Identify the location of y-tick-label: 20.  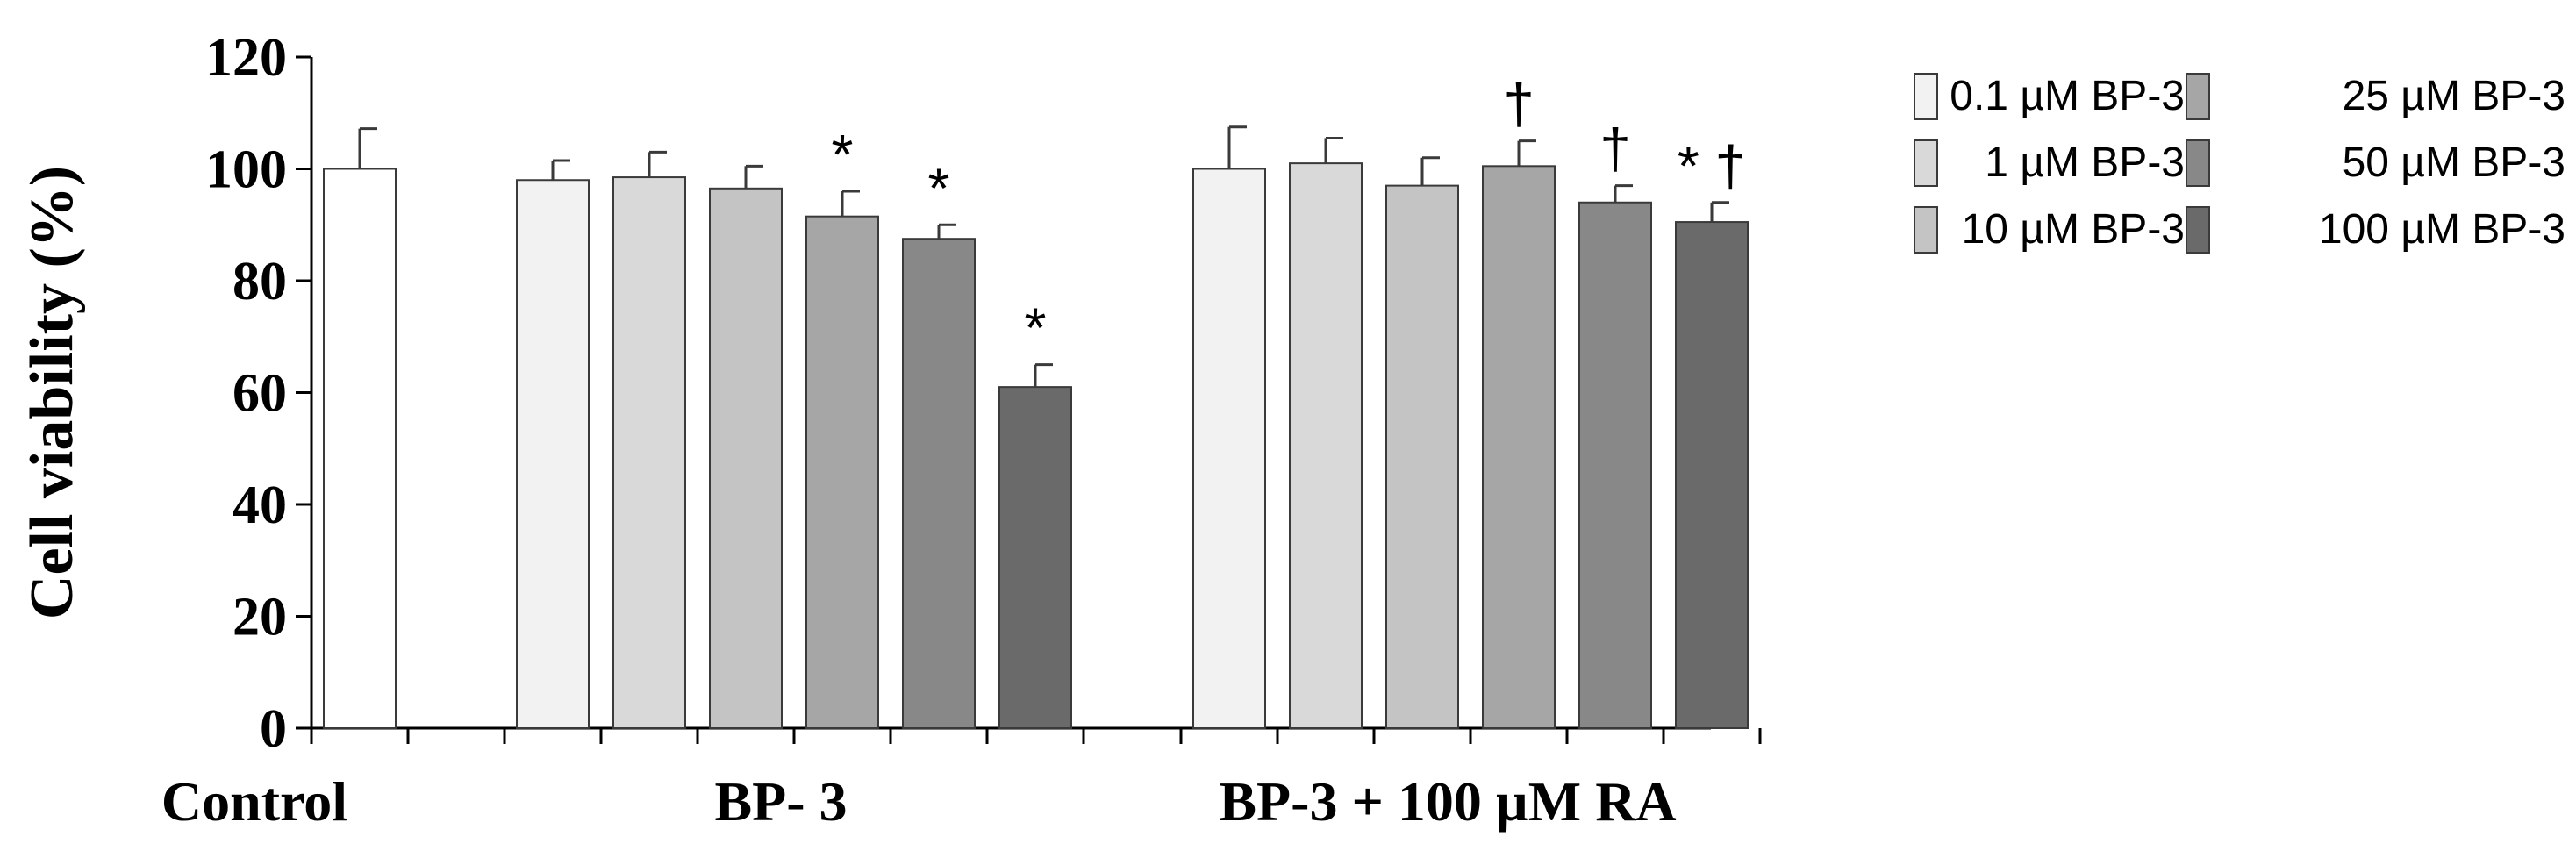
(260, 617).